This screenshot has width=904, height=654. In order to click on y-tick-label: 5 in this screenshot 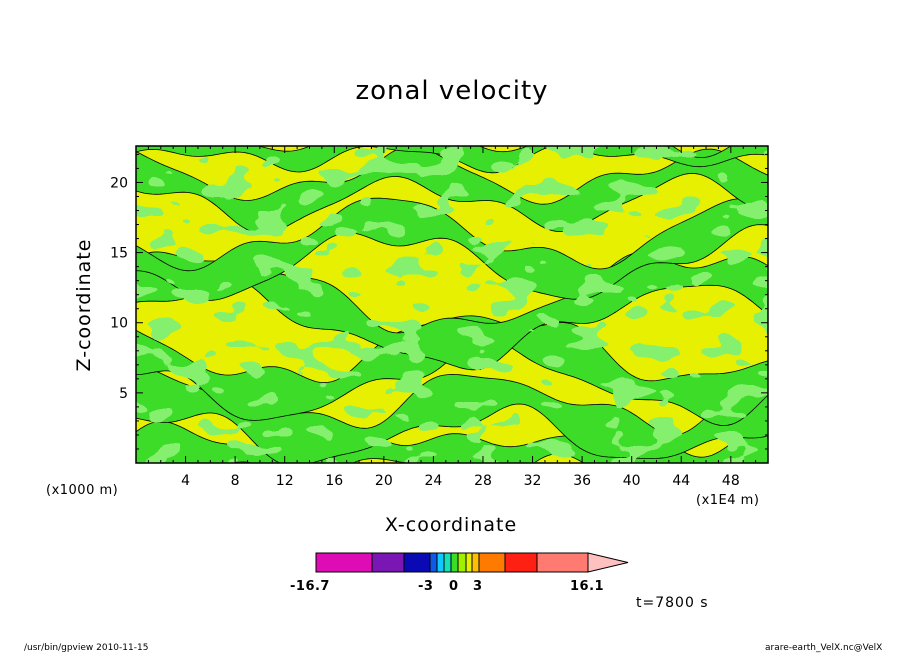, I will do `click(123, 394)`.